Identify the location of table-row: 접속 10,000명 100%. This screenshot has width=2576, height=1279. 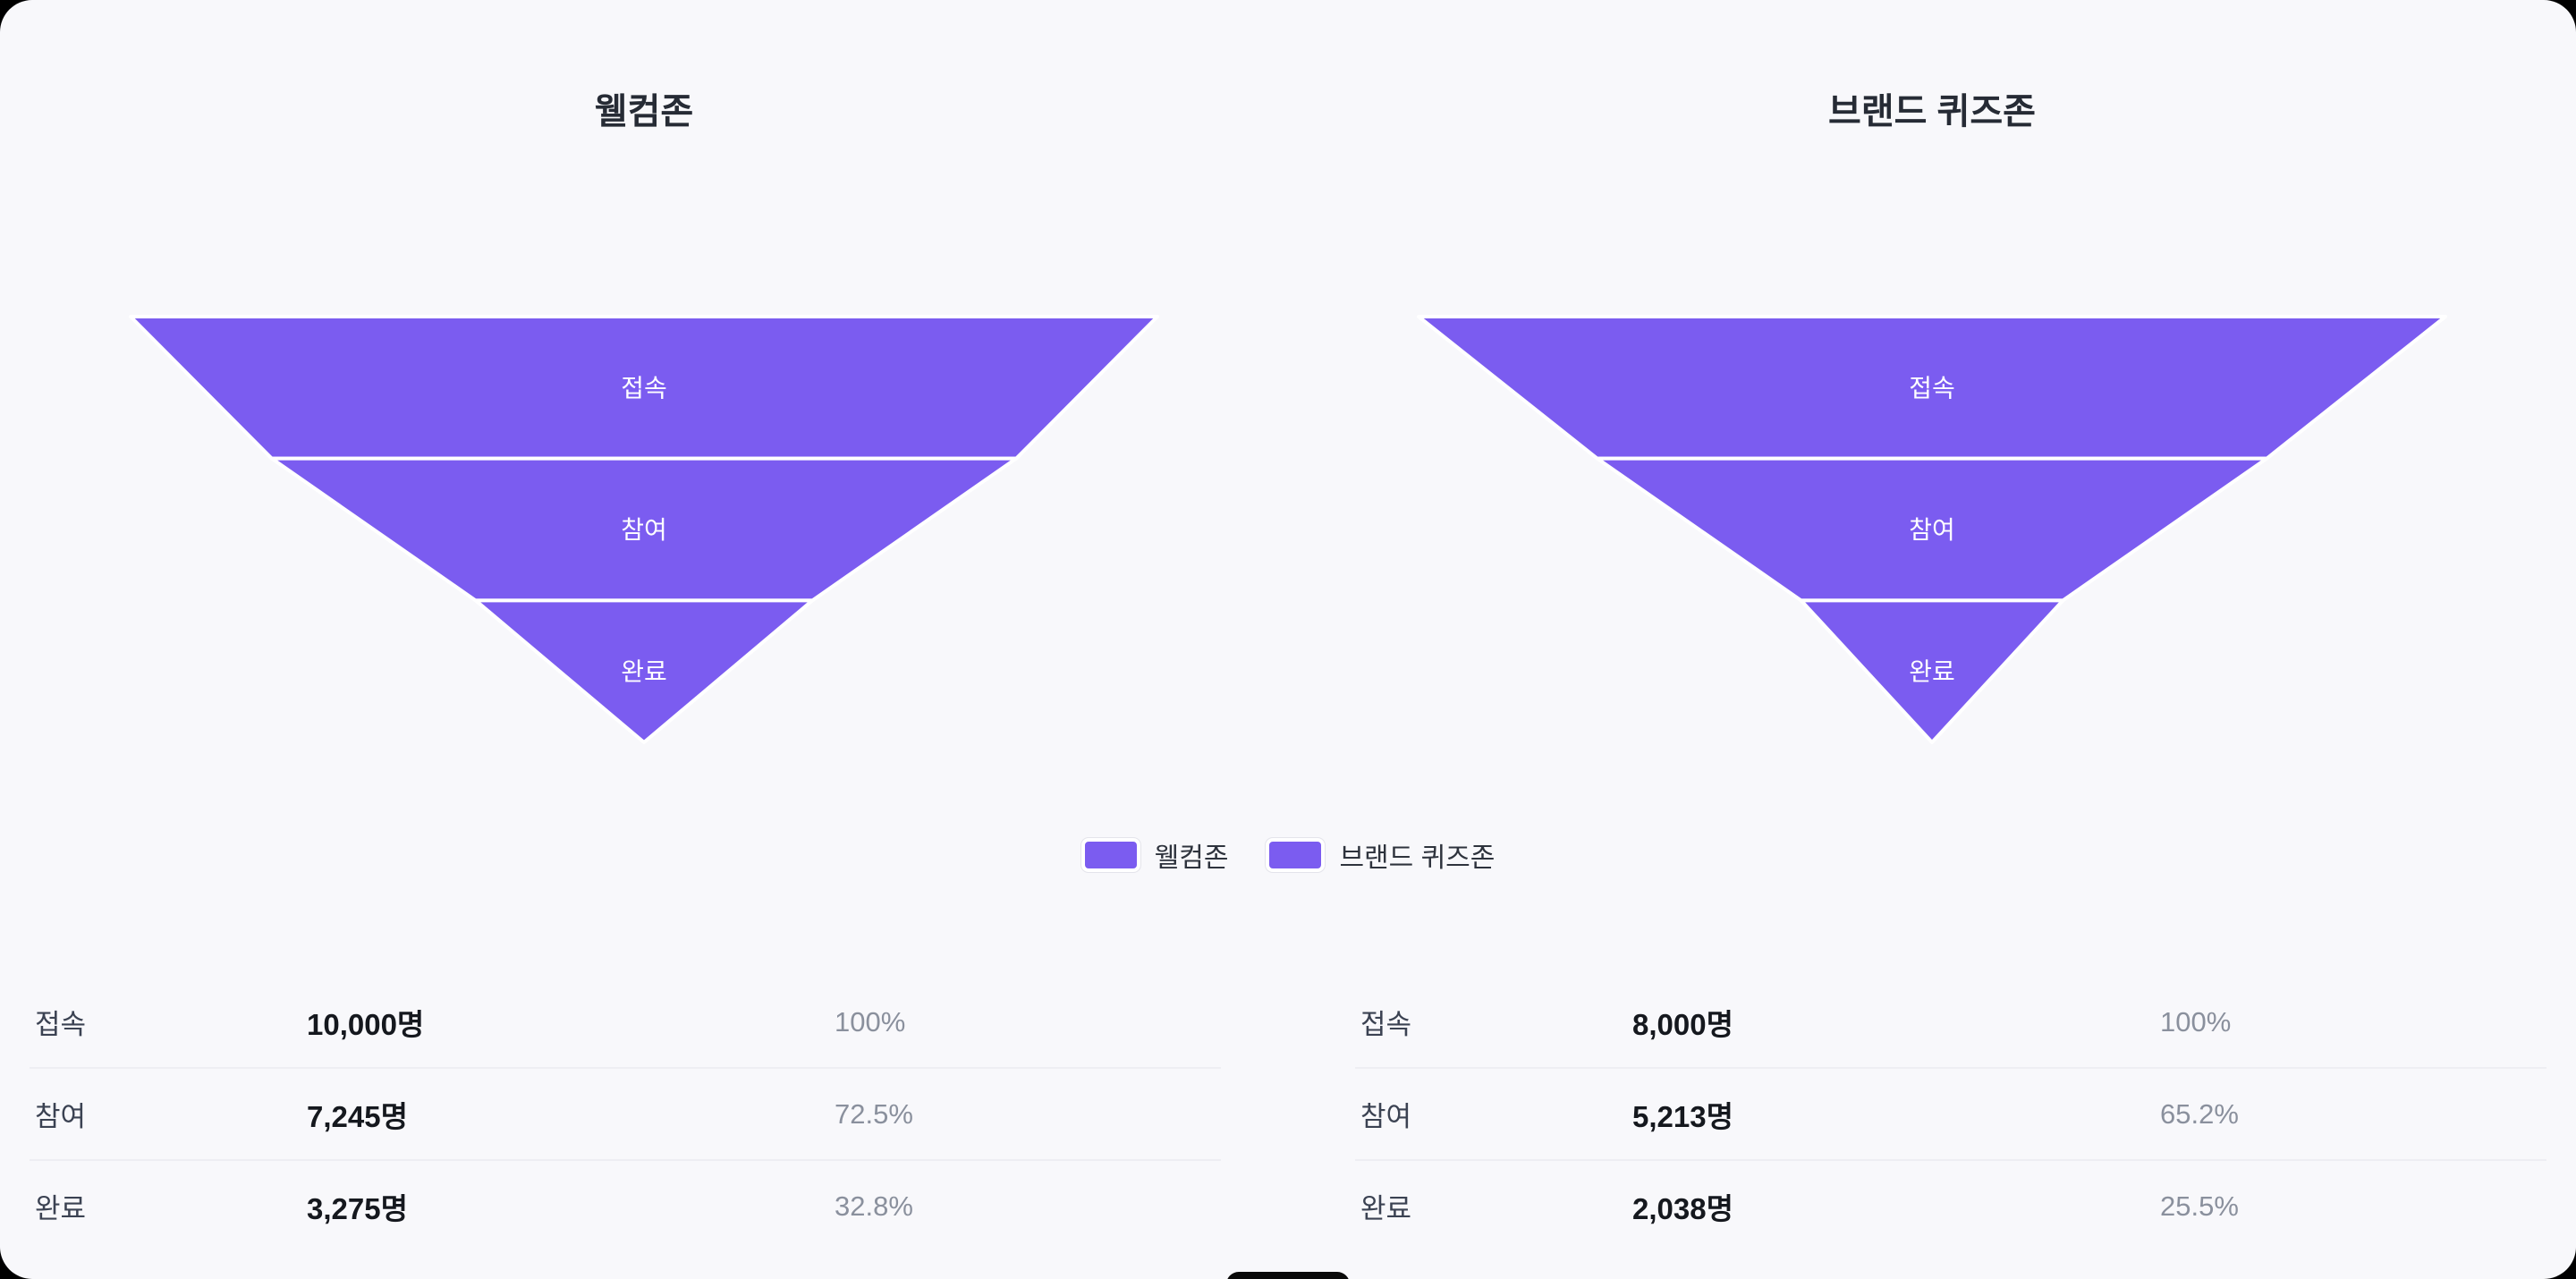
(625, 1022).